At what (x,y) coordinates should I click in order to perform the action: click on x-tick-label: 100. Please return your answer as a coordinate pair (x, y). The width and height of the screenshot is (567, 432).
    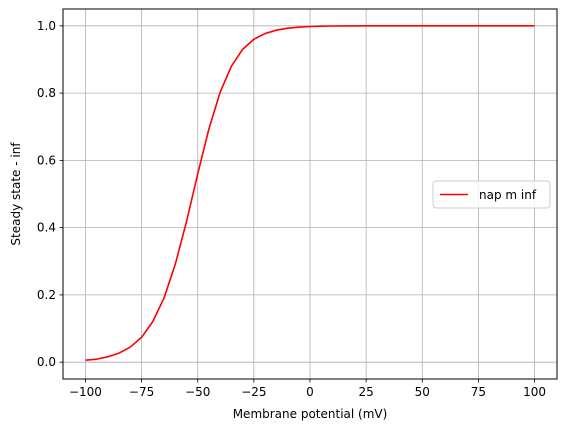
    Looking at the image, I should click on (534, 392).